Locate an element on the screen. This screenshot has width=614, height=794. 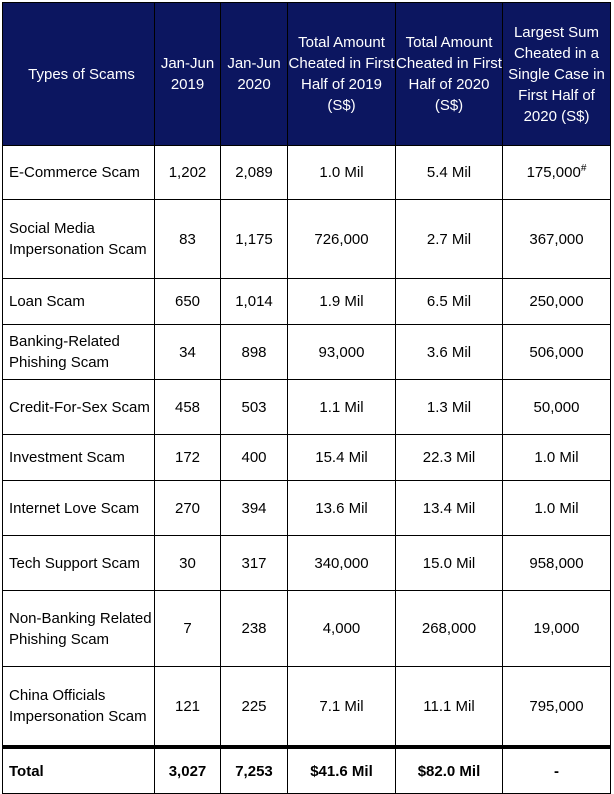
jan-jun-2019-text: 650 is located at coordinates (187, 301).